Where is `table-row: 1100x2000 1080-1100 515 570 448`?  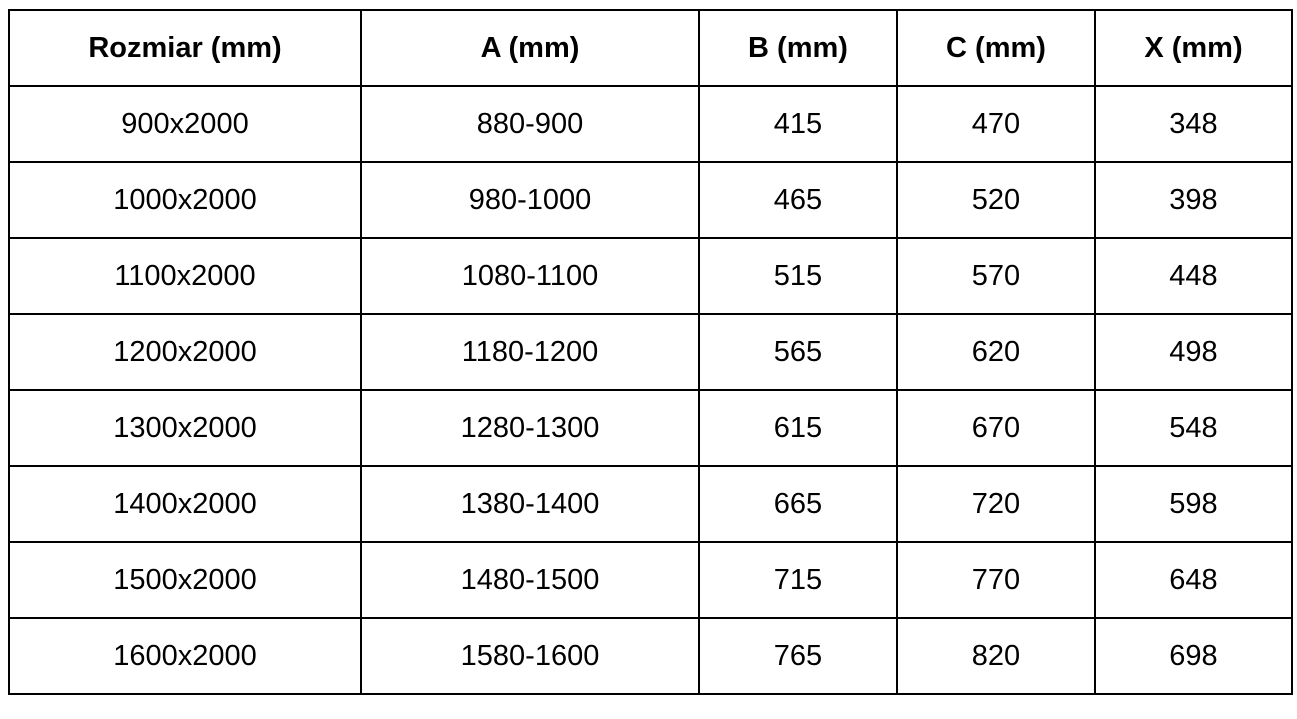
table-row: 1100x2000 1080-1100 515 570 448 is located at coordinates (650, 276).